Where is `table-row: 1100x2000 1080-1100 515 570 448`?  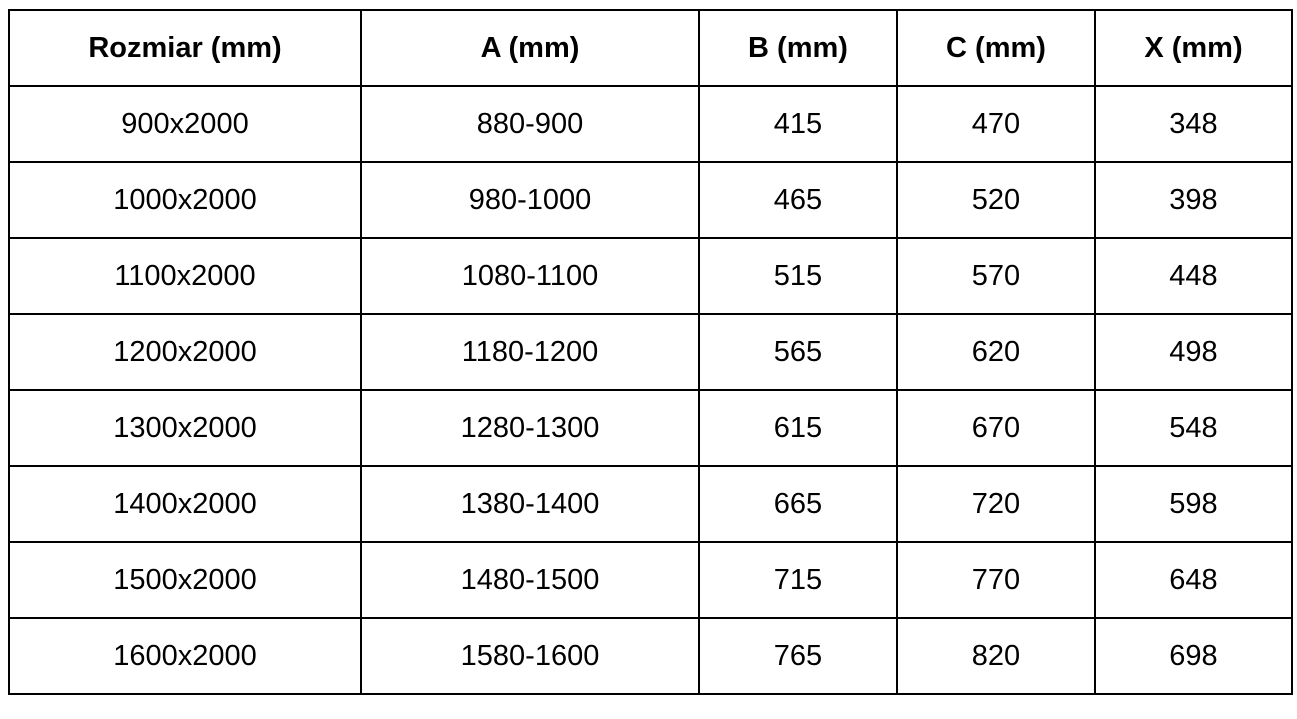
table-row: 1100x2000 1080-1100 515 570 448 is located at coordinates (650, 276).